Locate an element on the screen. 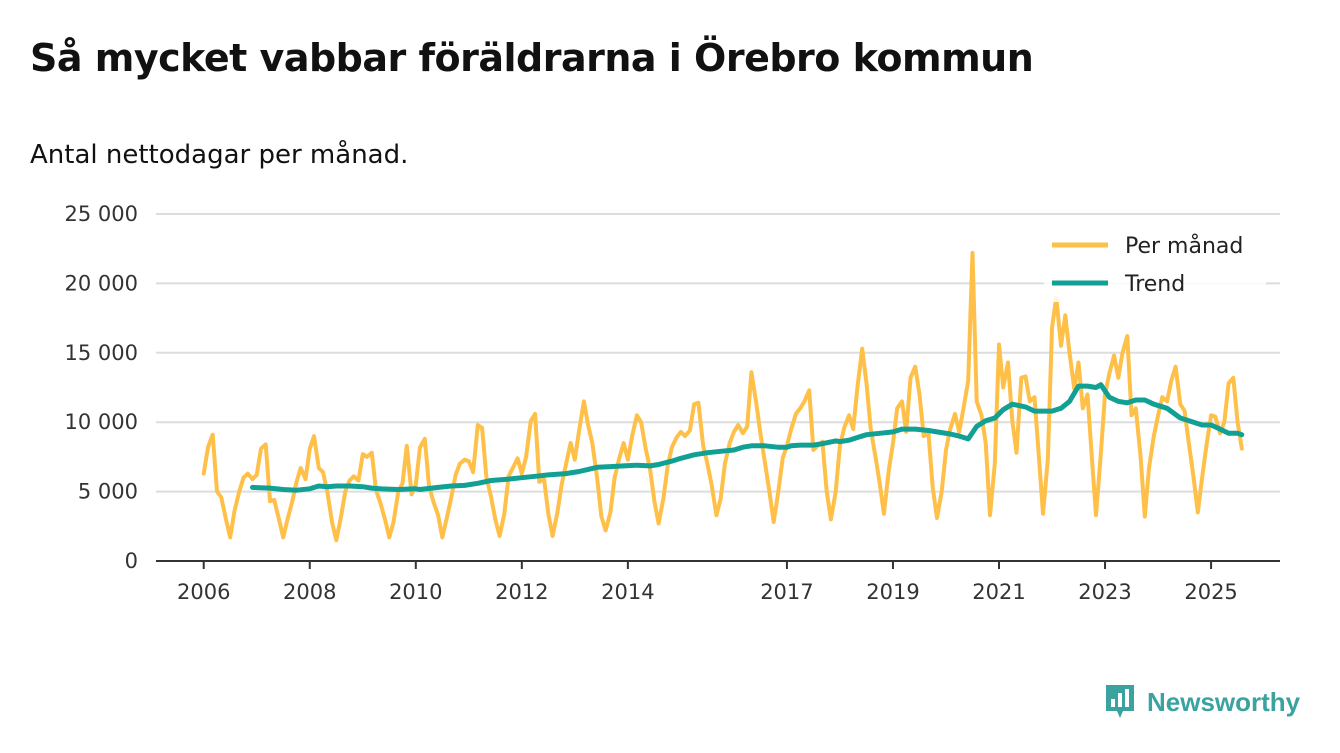 The height and width of the screenshot is (753, 1340). y-axis-ticks: 0 5 000 10 000 15 000 20 000 25 000 is located at coordinates (101, 387).